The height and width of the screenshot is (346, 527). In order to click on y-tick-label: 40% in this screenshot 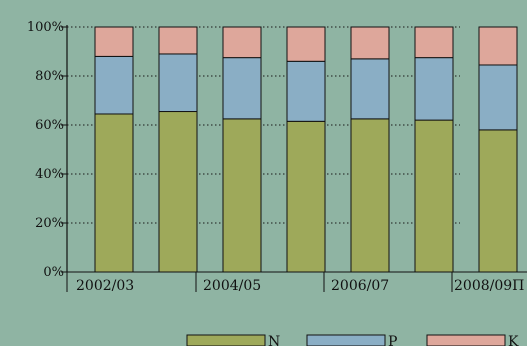, I will do `click(49, 174)`.